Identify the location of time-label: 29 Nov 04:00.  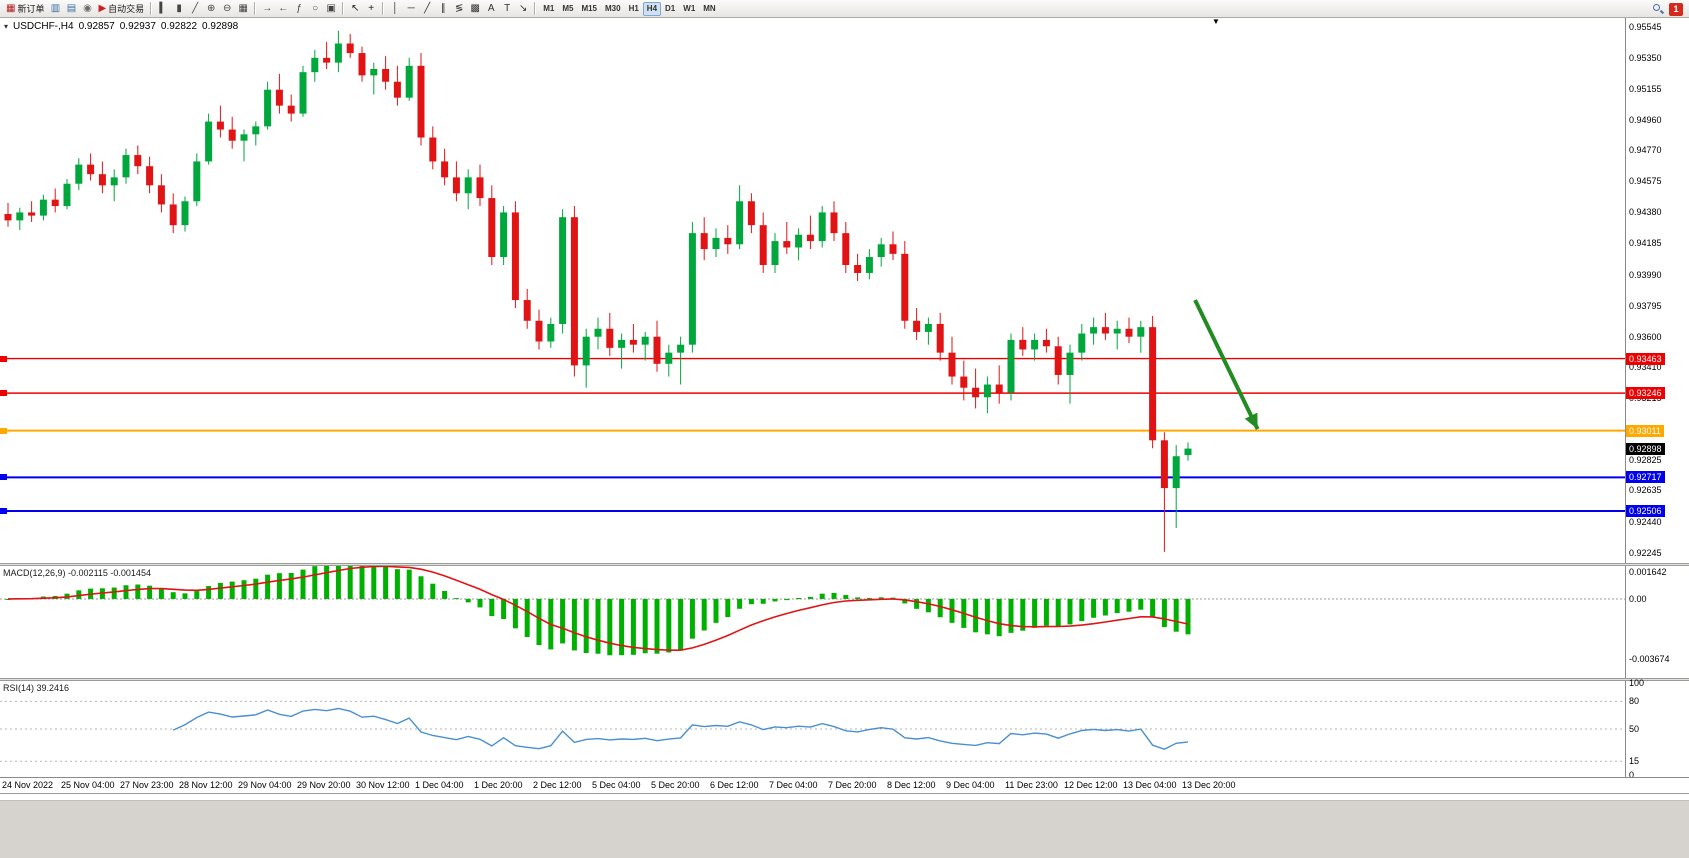
(265, 785).